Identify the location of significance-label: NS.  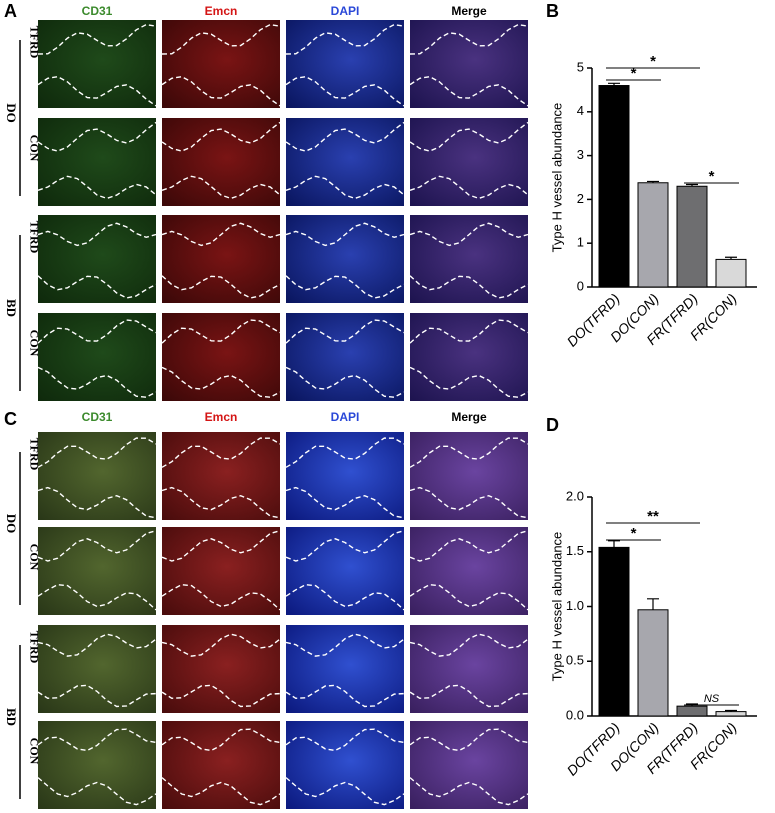
(712, 699).